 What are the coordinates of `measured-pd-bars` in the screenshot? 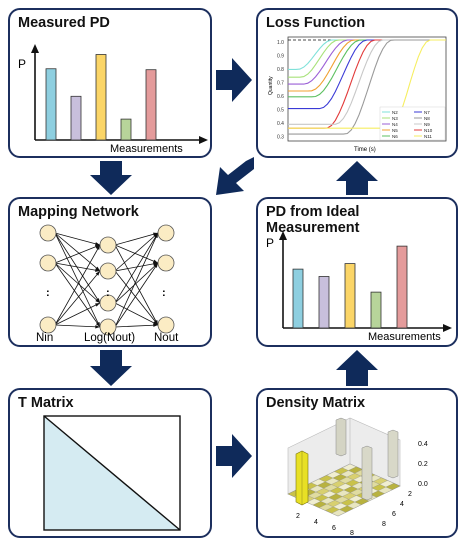 It's located at (101, 97).